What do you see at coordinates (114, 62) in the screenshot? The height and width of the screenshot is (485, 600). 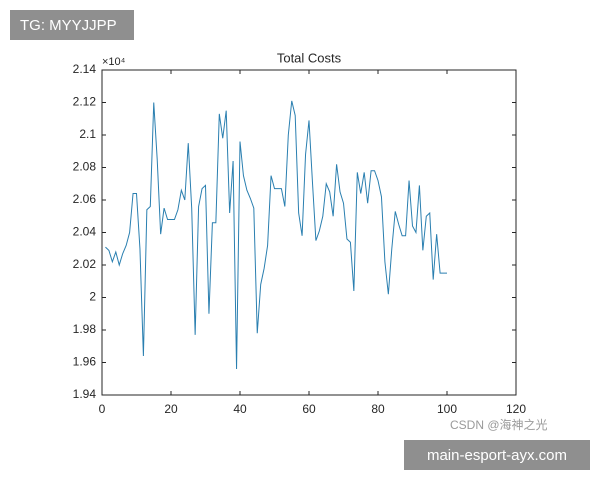 I see `y-multiplier: ×10⁴` at bounding box center [114, 62].